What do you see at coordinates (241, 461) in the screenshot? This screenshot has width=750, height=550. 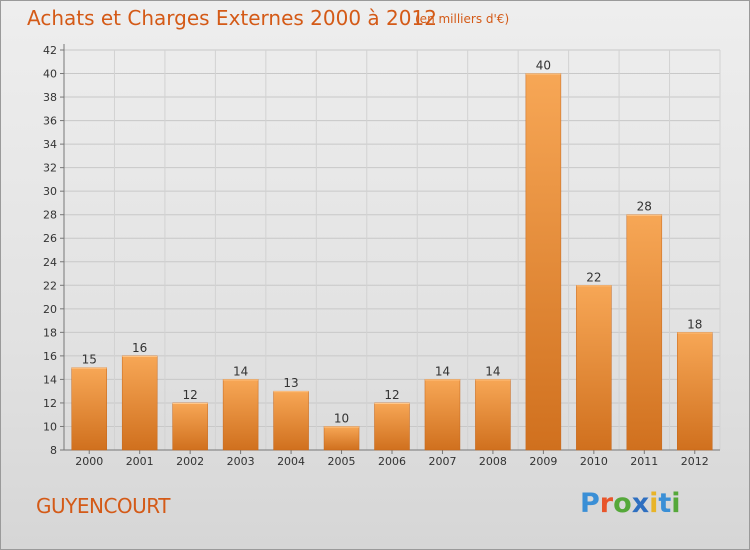 I see `x-tick-label: 2003` at bounding box center [241, 461].